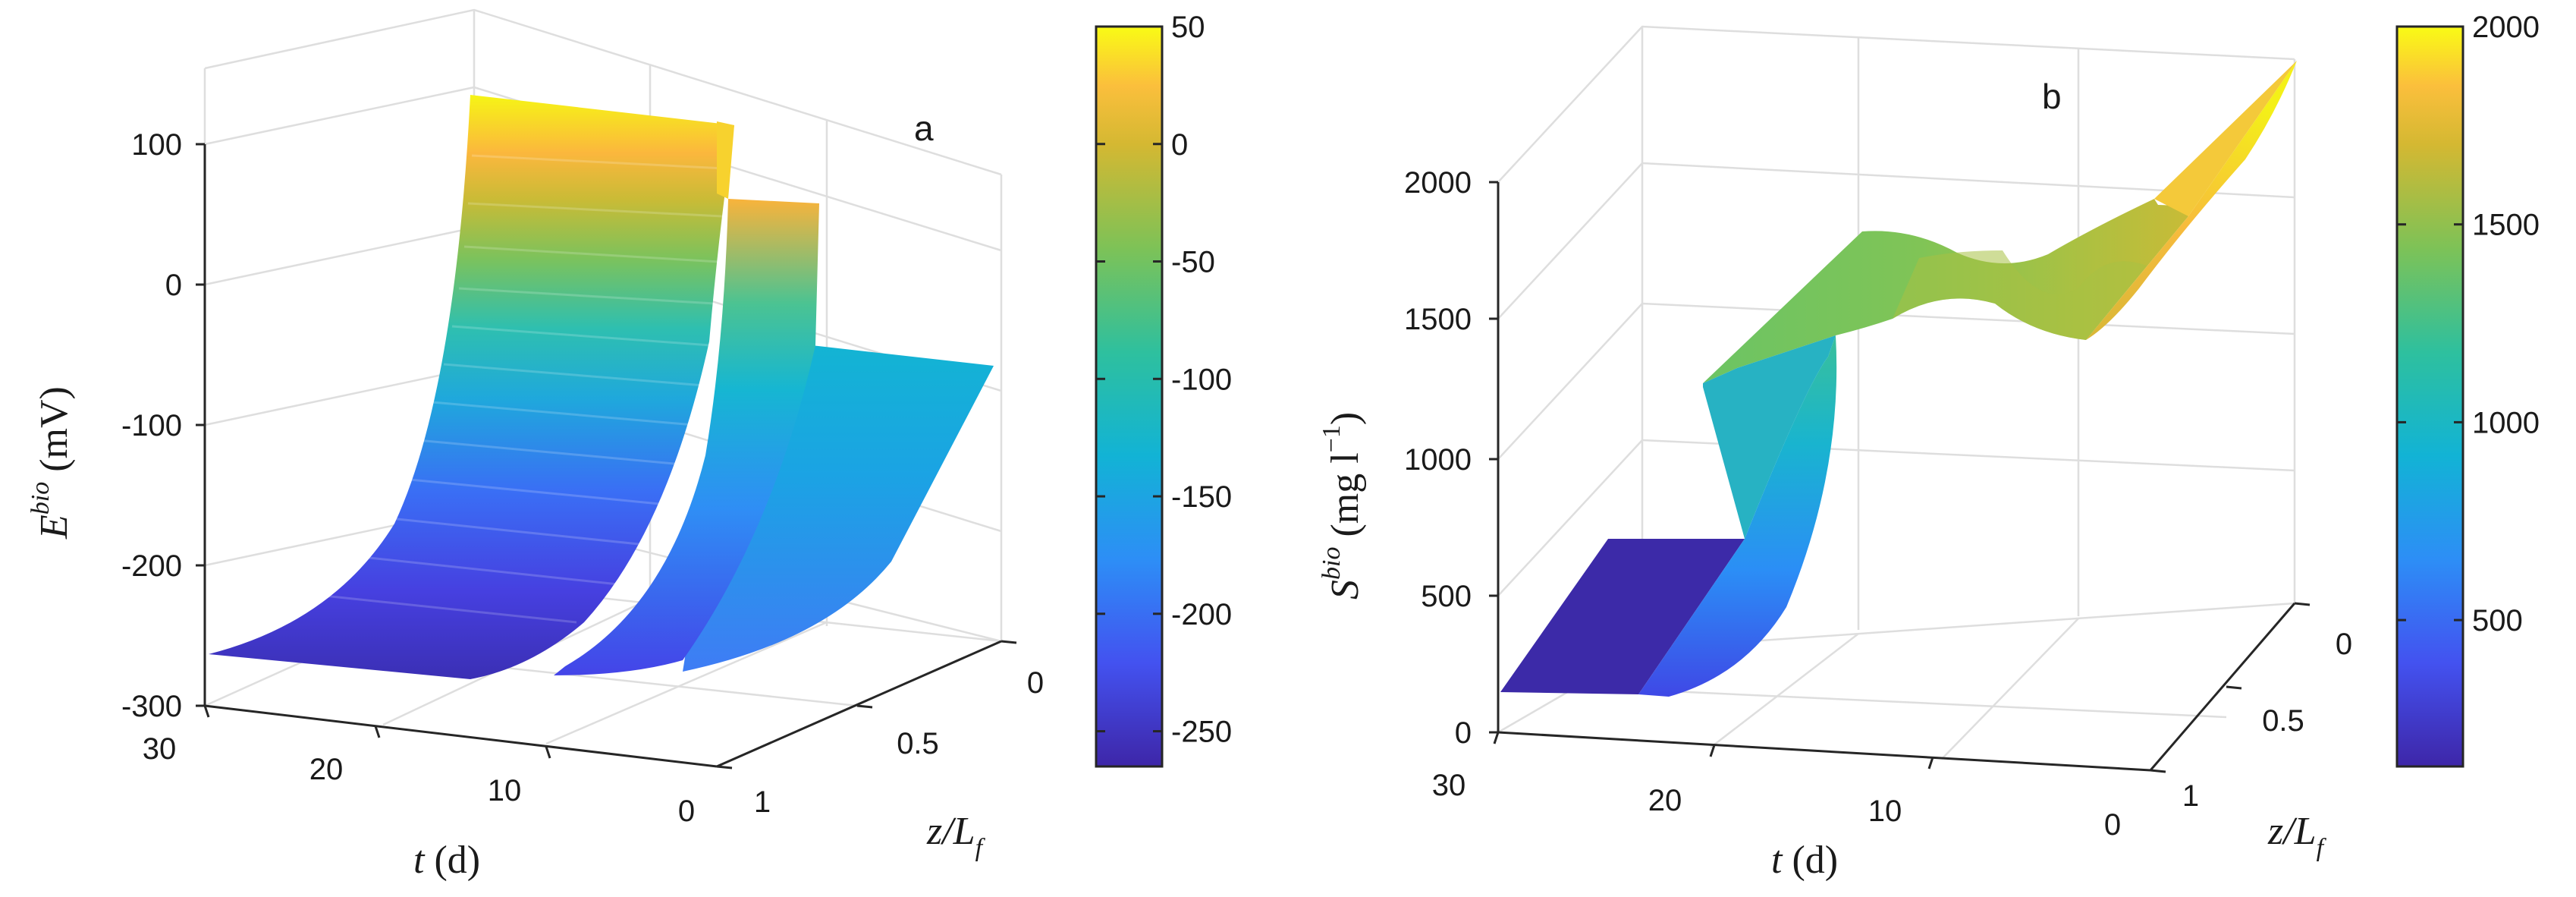  Describe the element at coordinates (1342, 506) in the screenshot. I see `panel-b-zlabel: Sbio (mg l−1)` at that location.